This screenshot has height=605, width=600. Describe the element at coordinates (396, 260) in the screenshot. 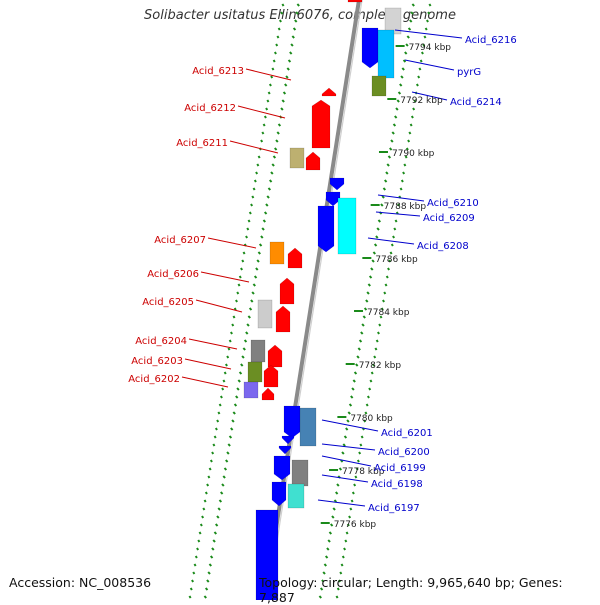

I see `scale-label-7786-kbp: 7786 kbp` at that location.